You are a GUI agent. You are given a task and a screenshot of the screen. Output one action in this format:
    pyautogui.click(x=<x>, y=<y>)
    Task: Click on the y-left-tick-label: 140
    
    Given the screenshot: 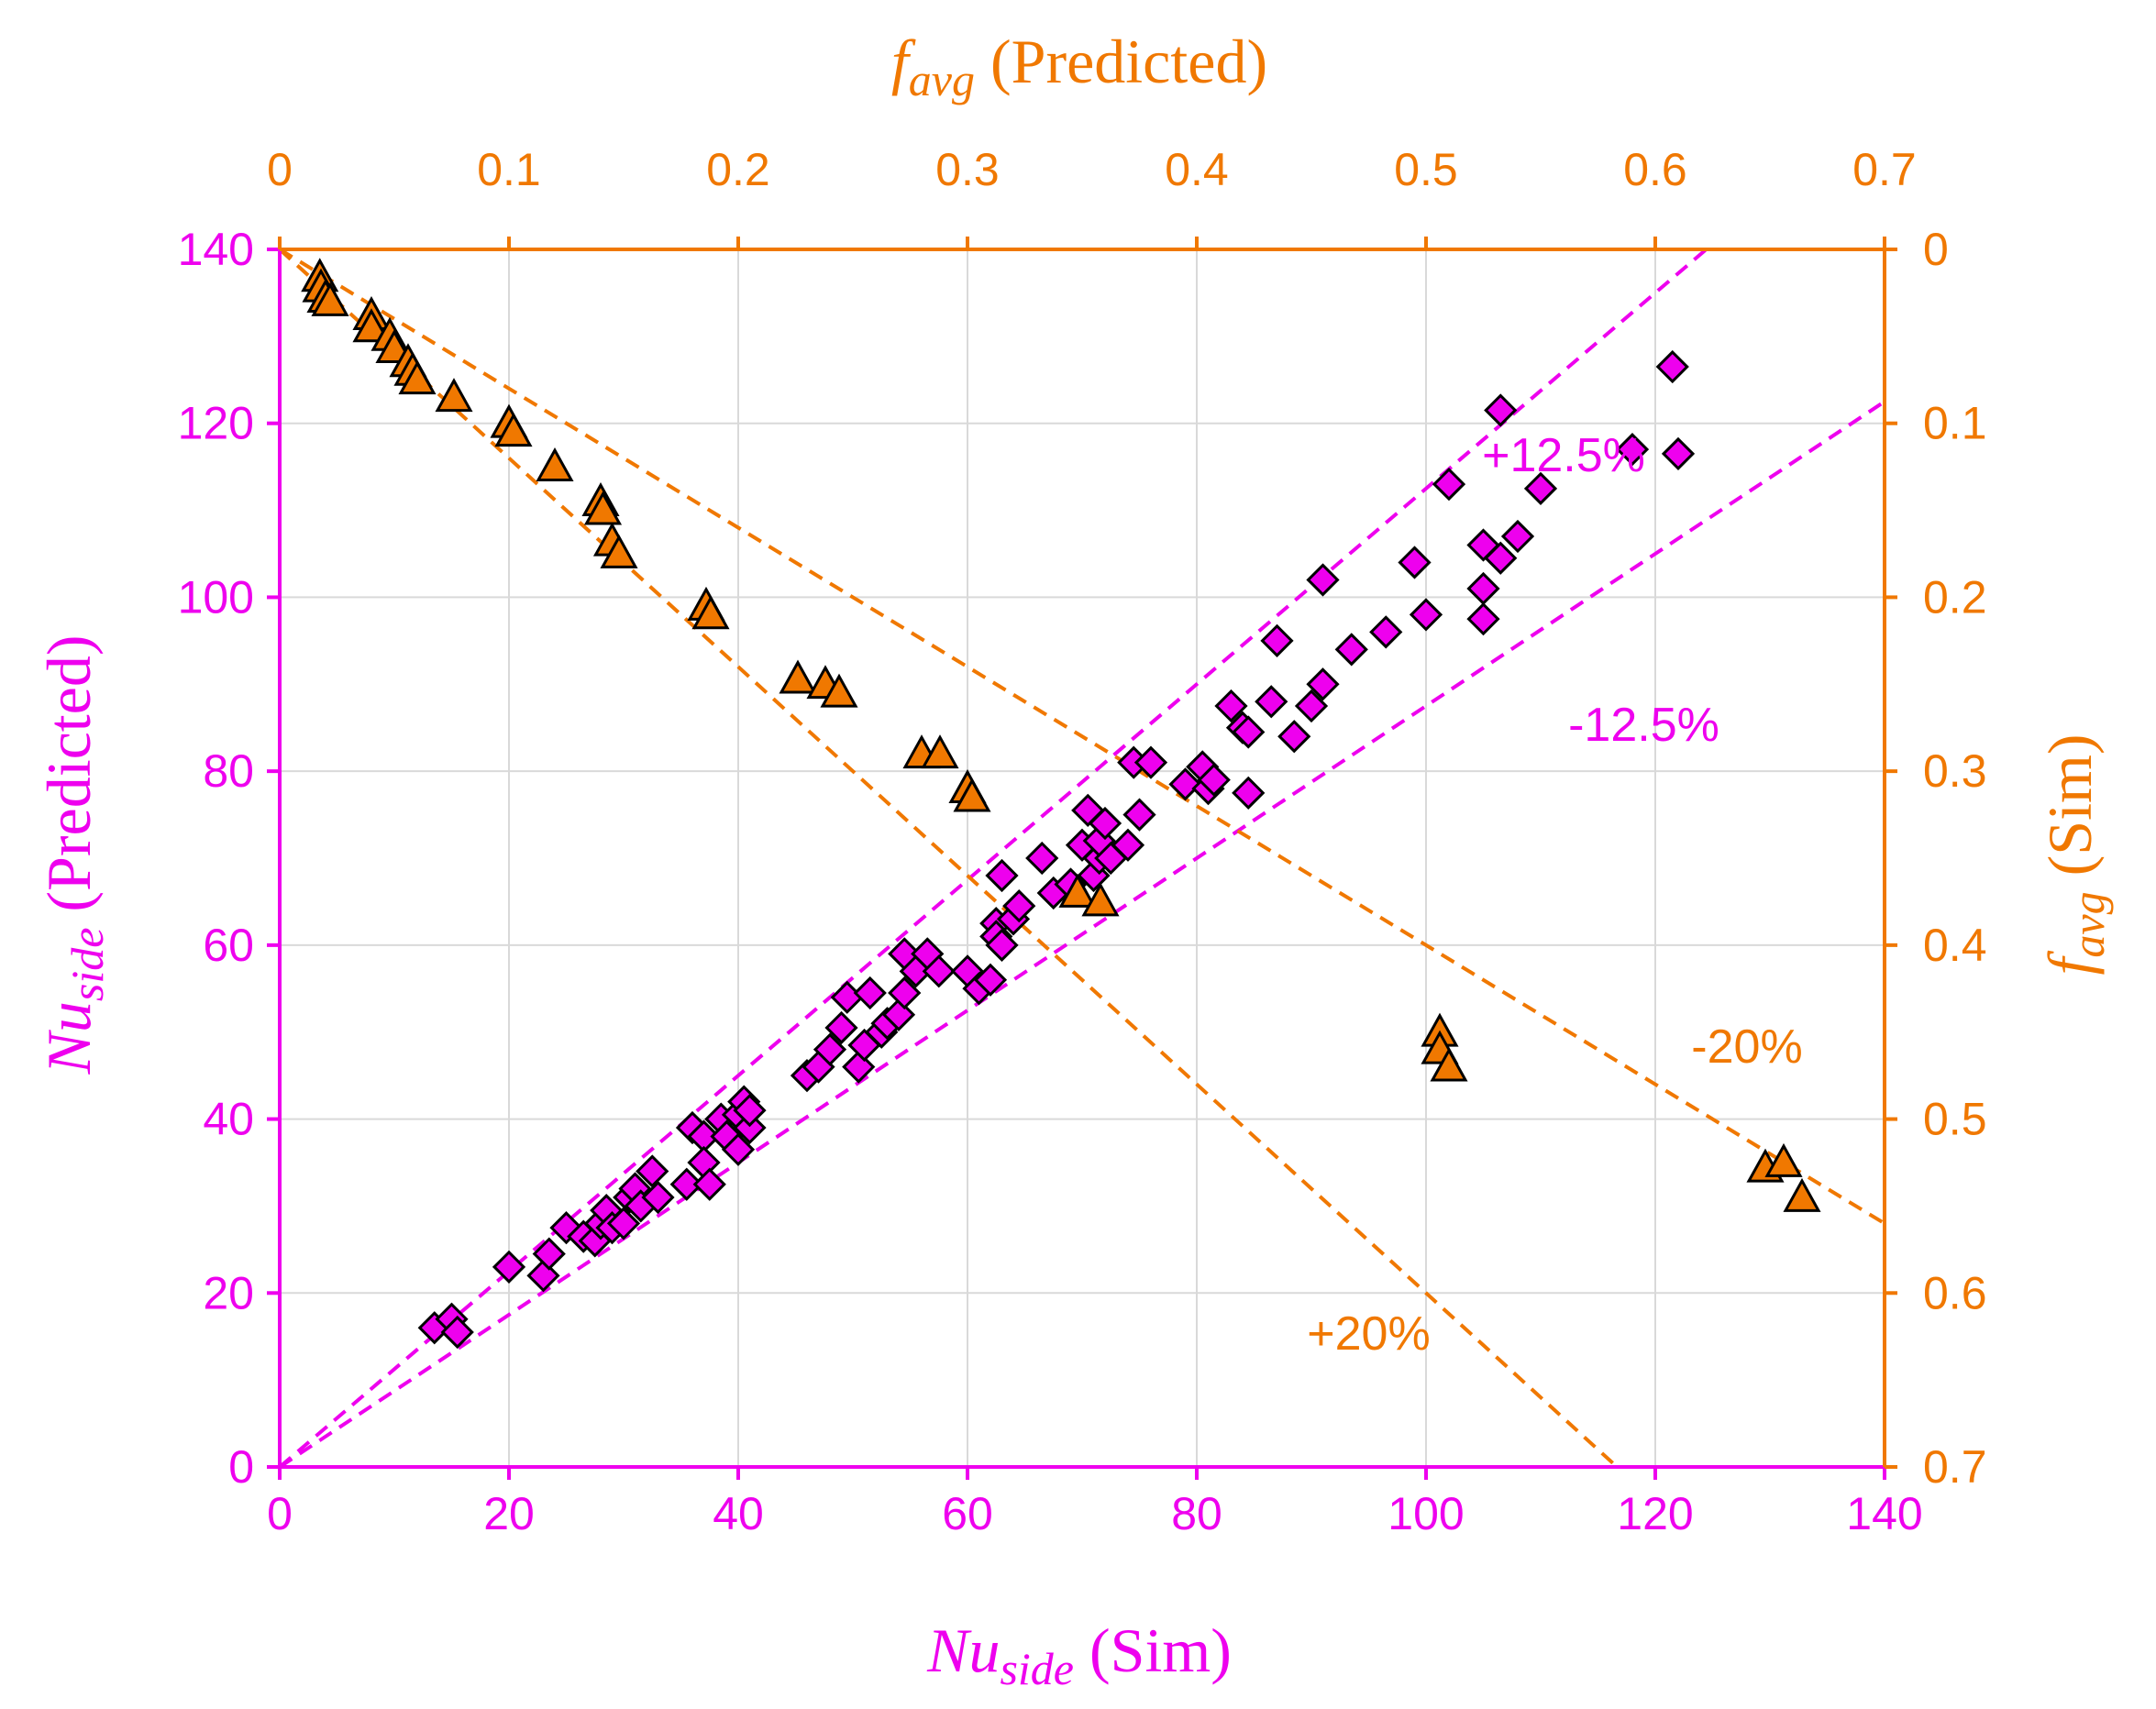 What is the action you would take?
    pyautogui.click(x=216, y=250)
    